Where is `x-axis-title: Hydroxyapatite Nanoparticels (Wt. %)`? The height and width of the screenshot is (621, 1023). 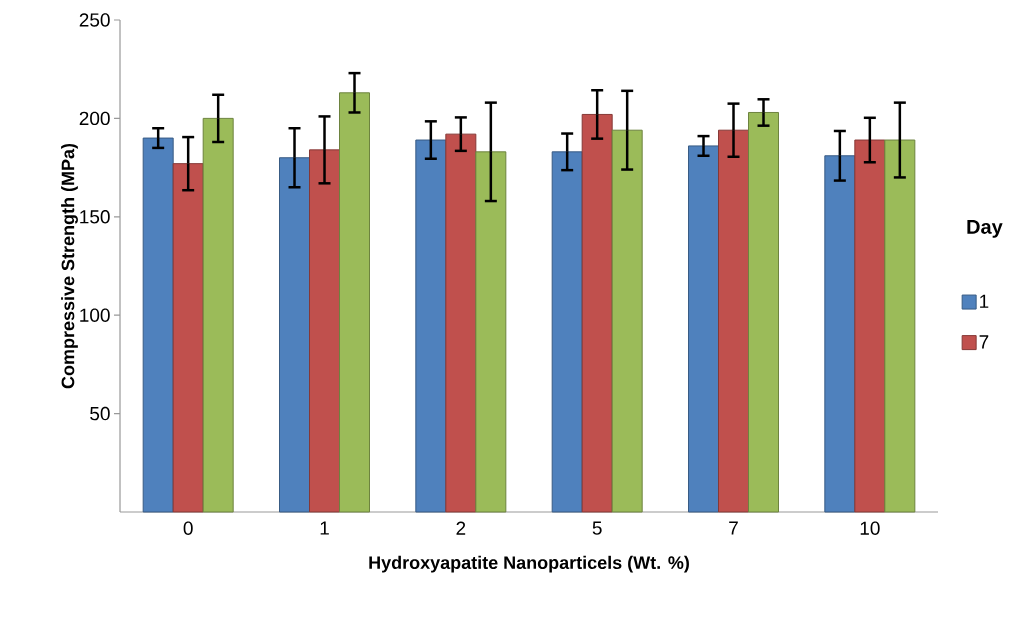 x-axis-title: Hydroxyapatite Nanoparticels (Wt. %) is located at coordinates (529, 564).